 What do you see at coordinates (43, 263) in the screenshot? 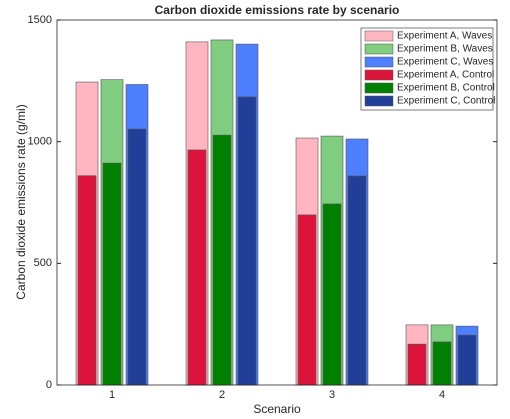
I see `y-tick-label: 500` at bounding box center [43, 263].